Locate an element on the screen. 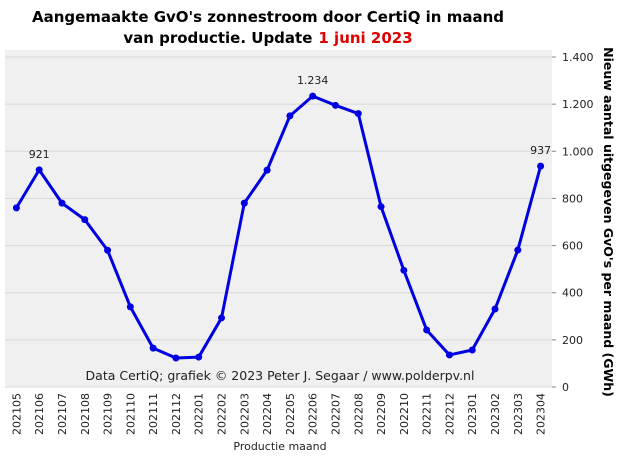 This screenshot has height=461, width=621. data-label: 1.234 is located at coordinates (313, 80).